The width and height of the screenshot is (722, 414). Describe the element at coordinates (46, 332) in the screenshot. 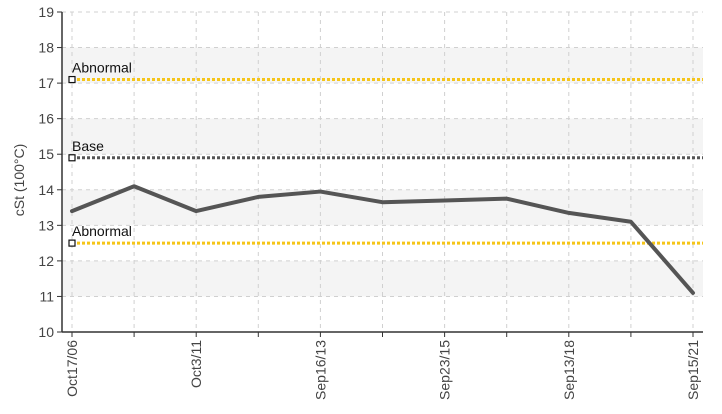

I see `y-tick-label: 10` at that location.